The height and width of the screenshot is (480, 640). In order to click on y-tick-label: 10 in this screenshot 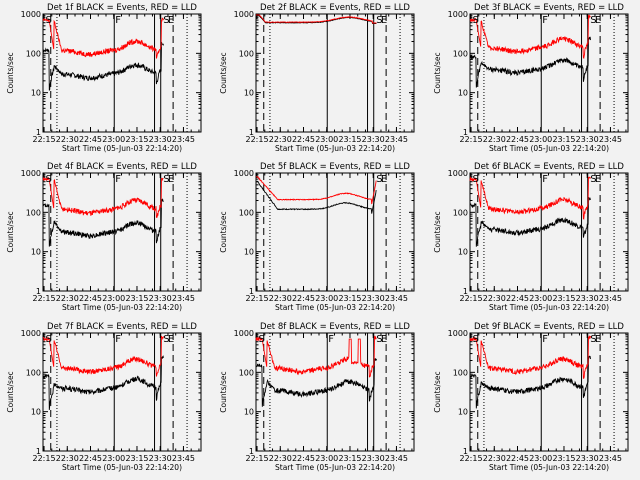, I will do `click(36, 93)`.